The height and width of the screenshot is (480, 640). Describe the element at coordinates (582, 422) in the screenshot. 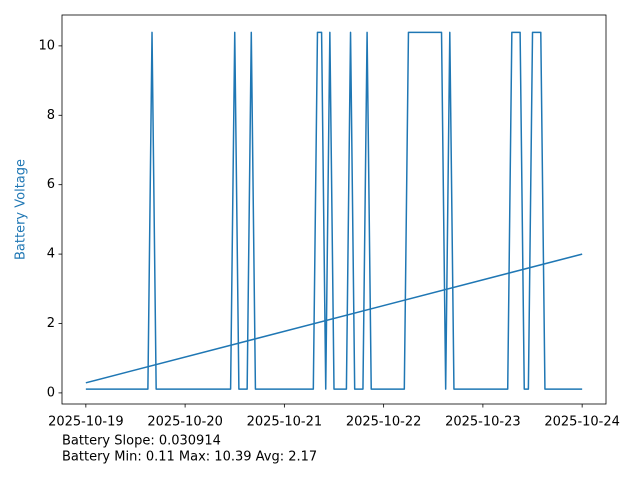

I see `x-tick-label: 2025-10-24` at that location.